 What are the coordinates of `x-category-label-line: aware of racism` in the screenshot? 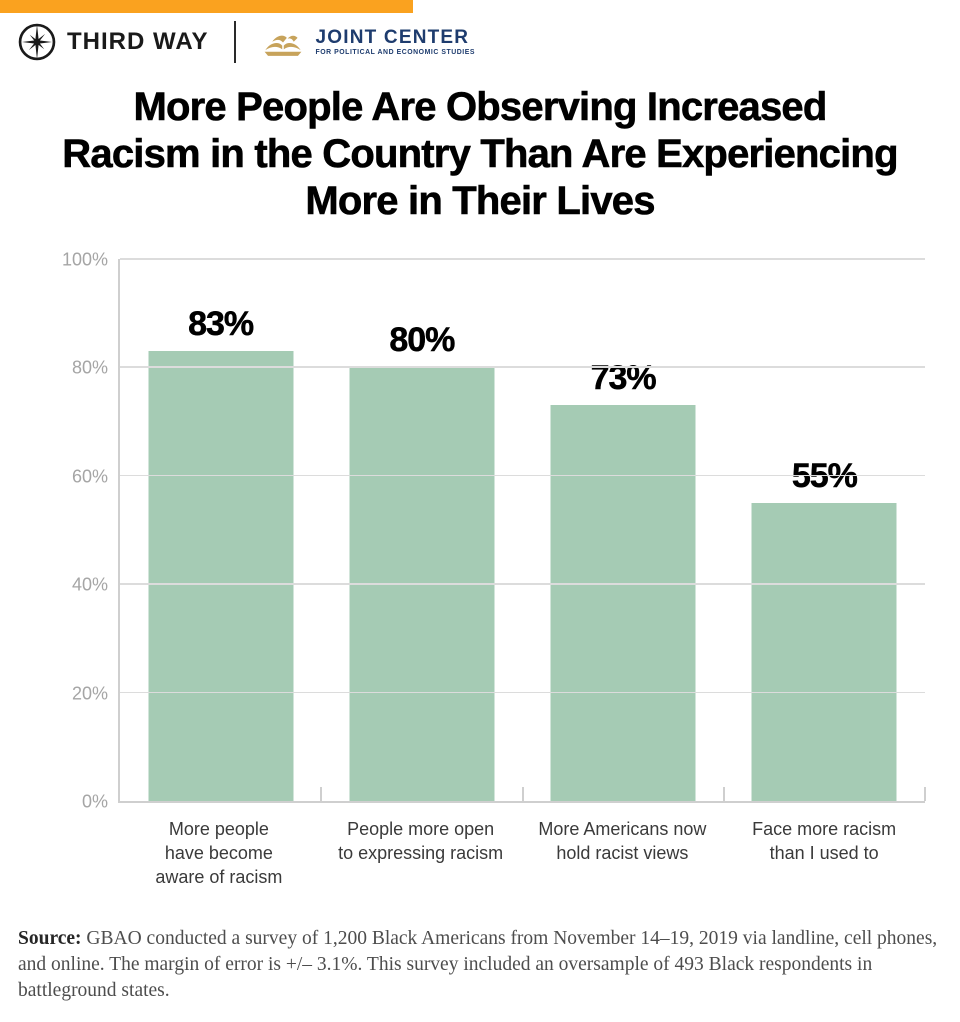 It's located at (219, 877).